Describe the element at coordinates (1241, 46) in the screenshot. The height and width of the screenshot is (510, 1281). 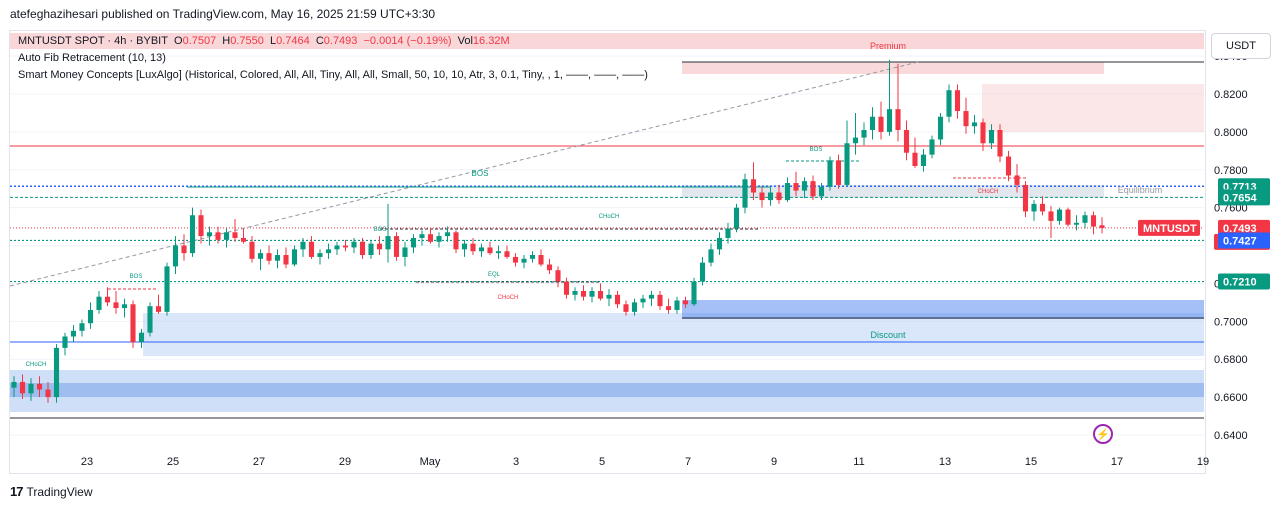
I see `currency-button: USDT` at that location.